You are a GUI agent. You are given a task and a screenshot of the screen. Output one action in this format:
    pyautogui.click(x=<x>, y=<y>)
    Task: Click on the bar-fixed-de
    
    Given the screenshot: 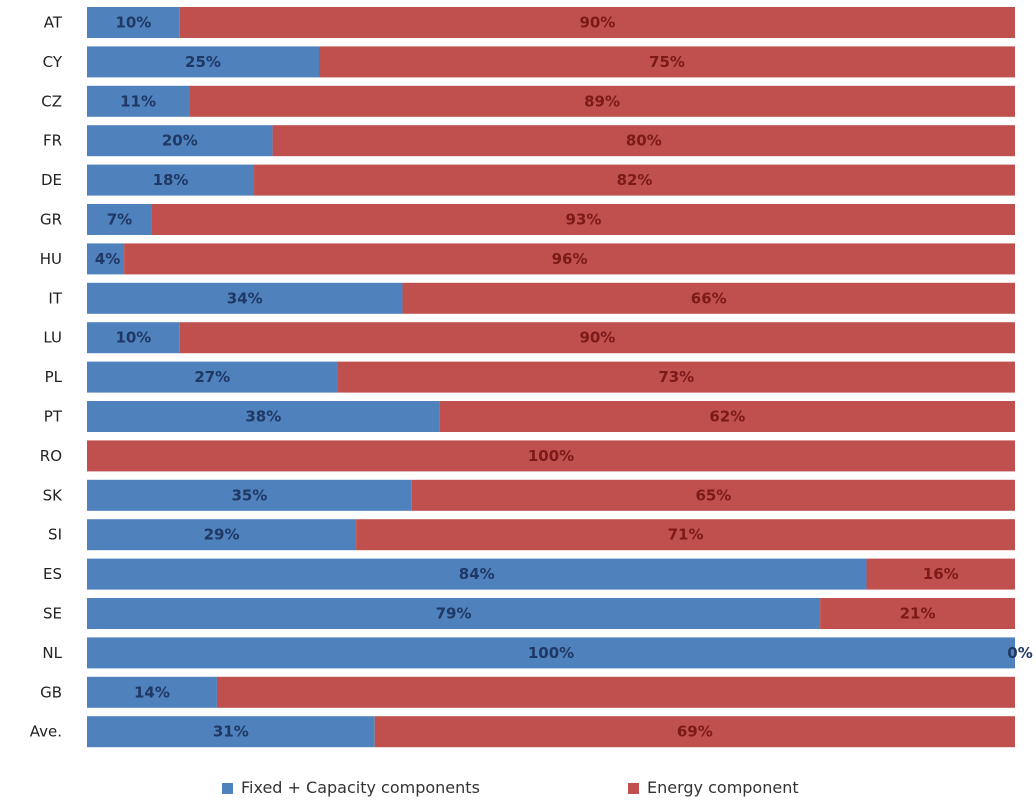 What is the action you would take?
    pyautogui.click(x=171, y=180)
    